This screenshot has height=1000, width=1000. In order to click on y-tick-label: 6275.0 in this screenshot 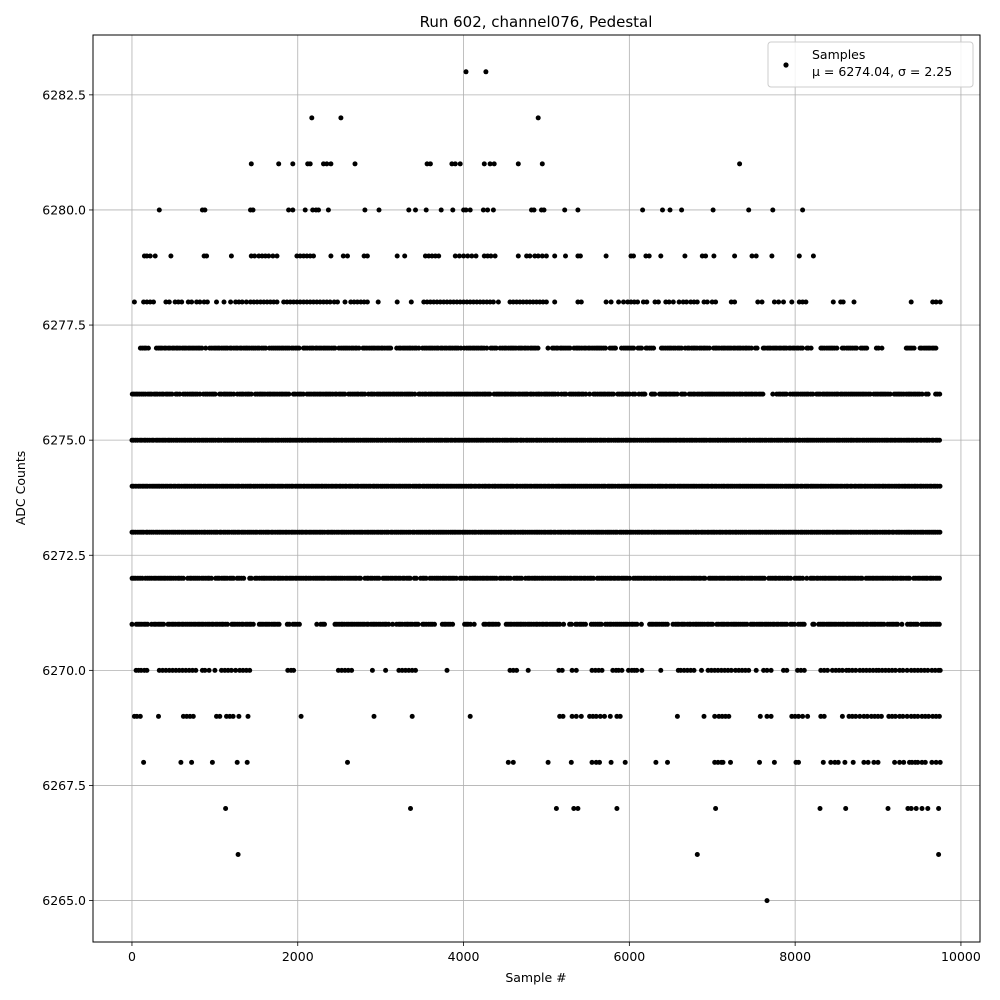, I will do `click(64, 440)`.